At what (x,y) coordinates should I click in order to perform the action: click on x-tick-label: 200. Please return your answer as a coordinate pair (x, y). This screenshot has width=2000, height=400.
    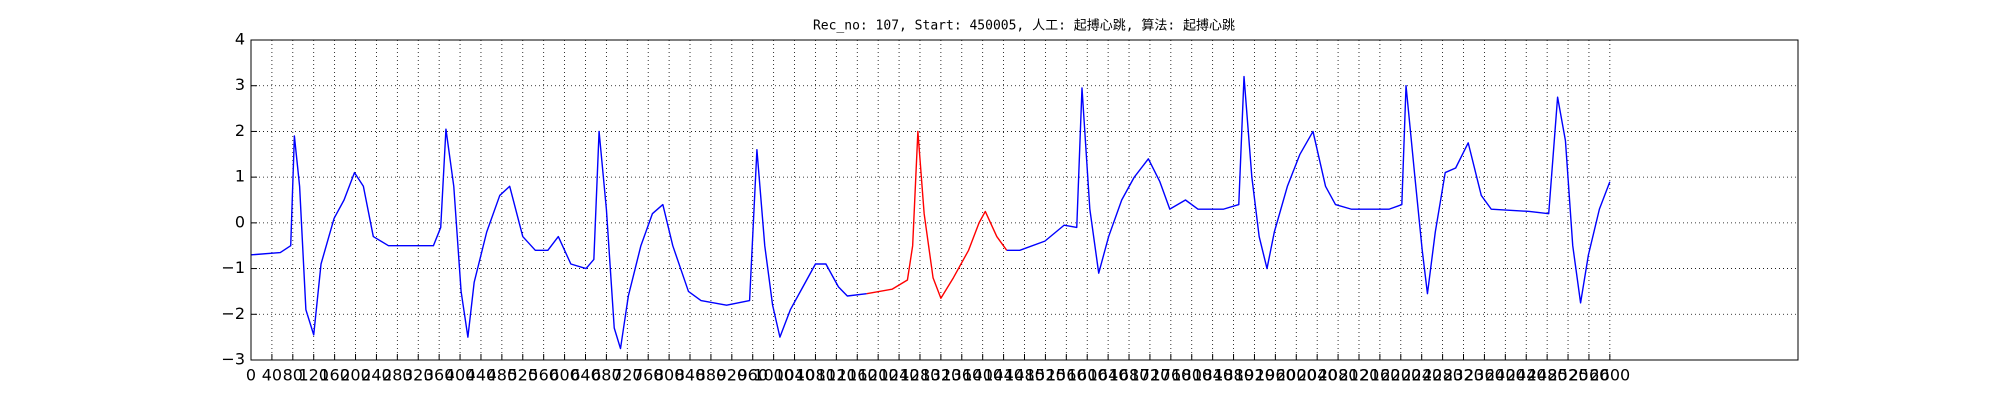
    Looking at the image, I should click on (355, 375).